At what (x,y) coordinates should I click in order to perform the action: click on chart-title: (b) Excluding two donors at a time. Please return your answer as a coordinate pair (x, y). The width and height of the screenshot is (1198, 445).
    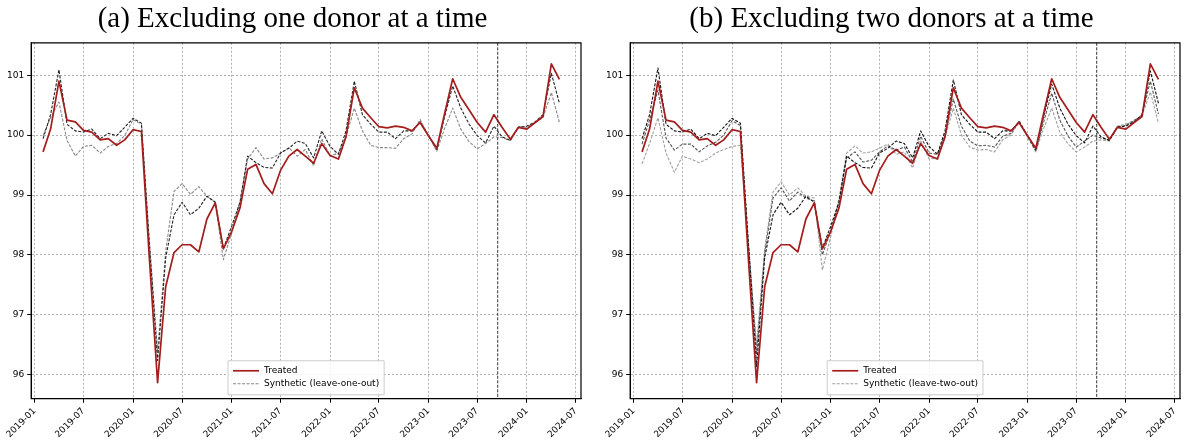
    Looking at the image, I should click on (891, 18).